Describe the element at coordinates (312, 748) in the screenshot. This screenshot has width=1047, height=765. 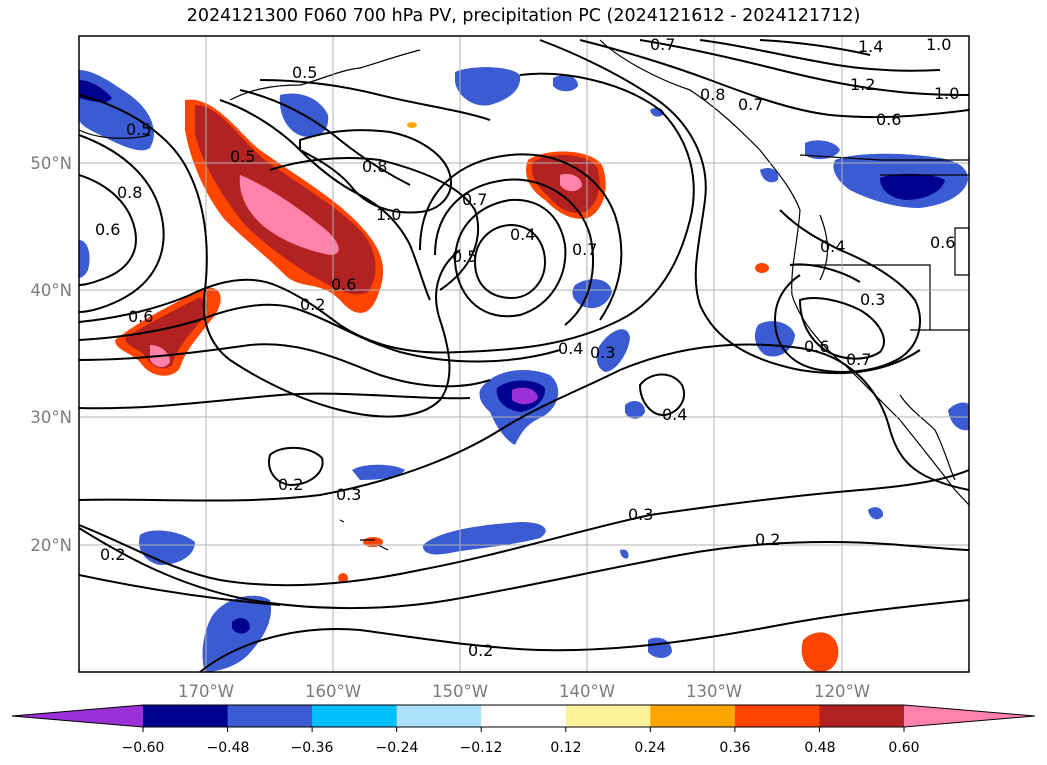
I see `colorbar-tick-label: −0.36` at that location.